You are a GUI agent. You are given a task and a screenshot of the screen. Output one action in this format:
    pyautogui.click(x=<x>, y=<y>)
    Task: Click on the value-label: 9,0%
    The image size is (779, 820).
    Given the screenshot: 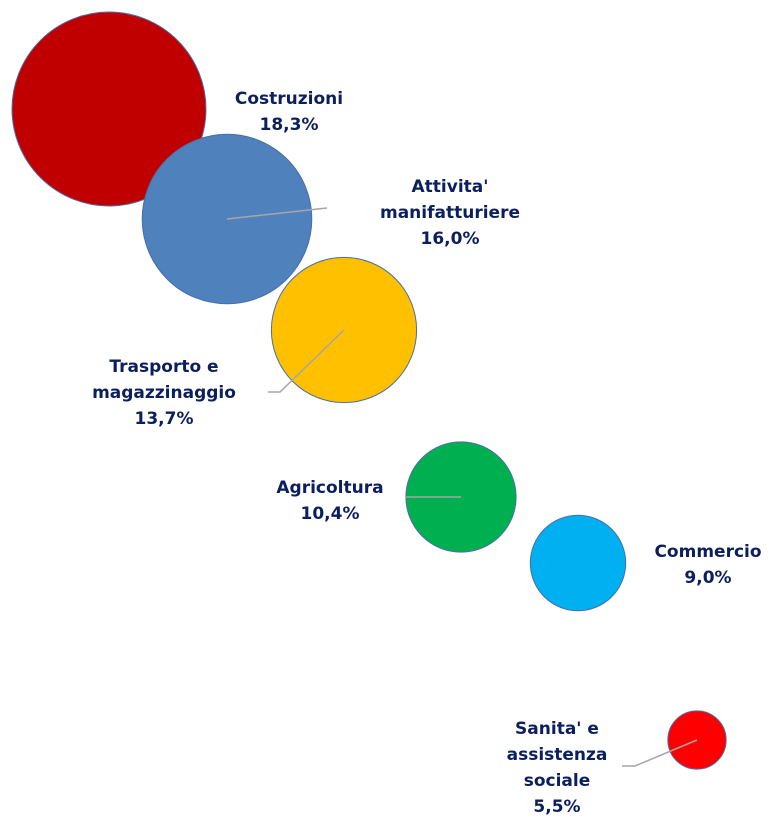 What is the action you would take?
    pyautogui.click(x=708, y=578)
    